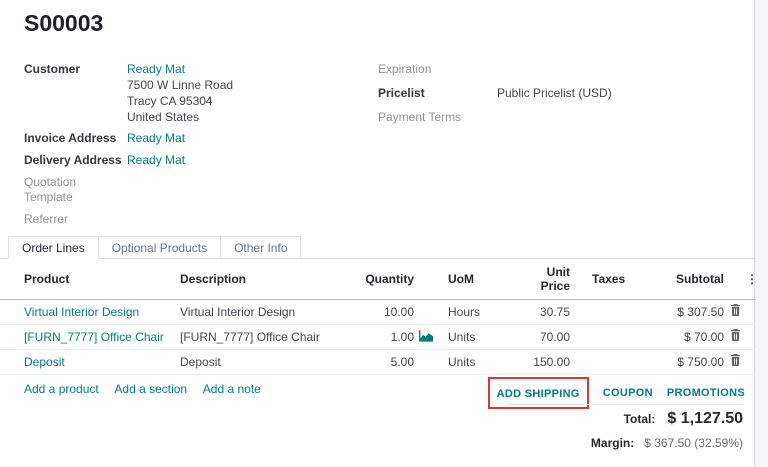 This screenshot has width=768, height=467. Describe the element at coordinates (735, 280) in the screenshot. I see `col-header-trash-spacer` at that location.